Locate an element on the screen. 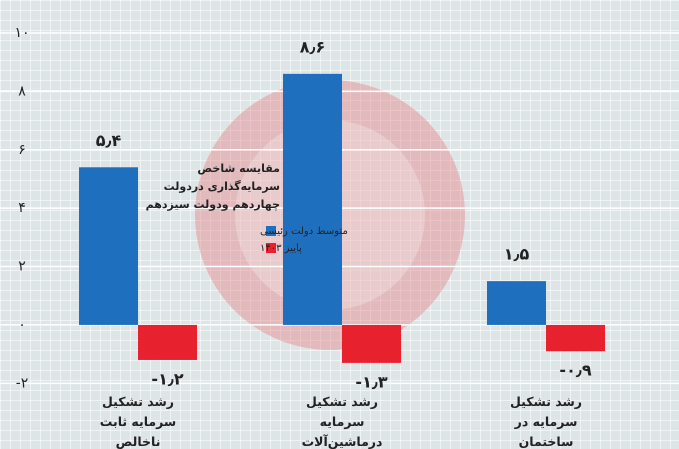 This screenshot has width=679, height=449. value-label: ۸٫۶ is located at coordinates (313, 46).